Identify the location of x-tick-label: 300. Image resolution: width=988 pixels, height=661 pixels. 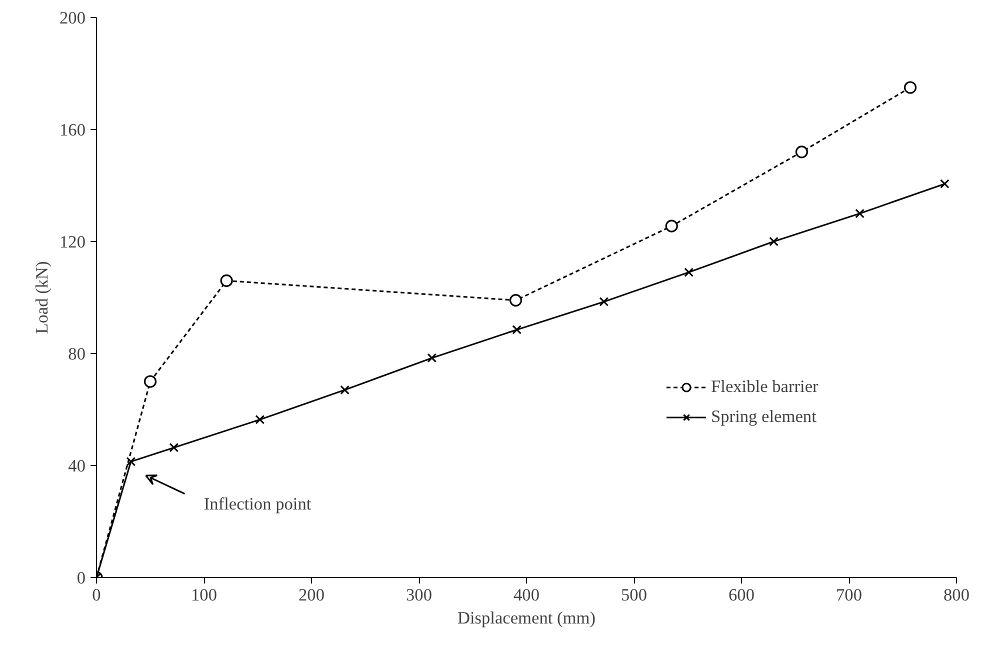
(419, 595).